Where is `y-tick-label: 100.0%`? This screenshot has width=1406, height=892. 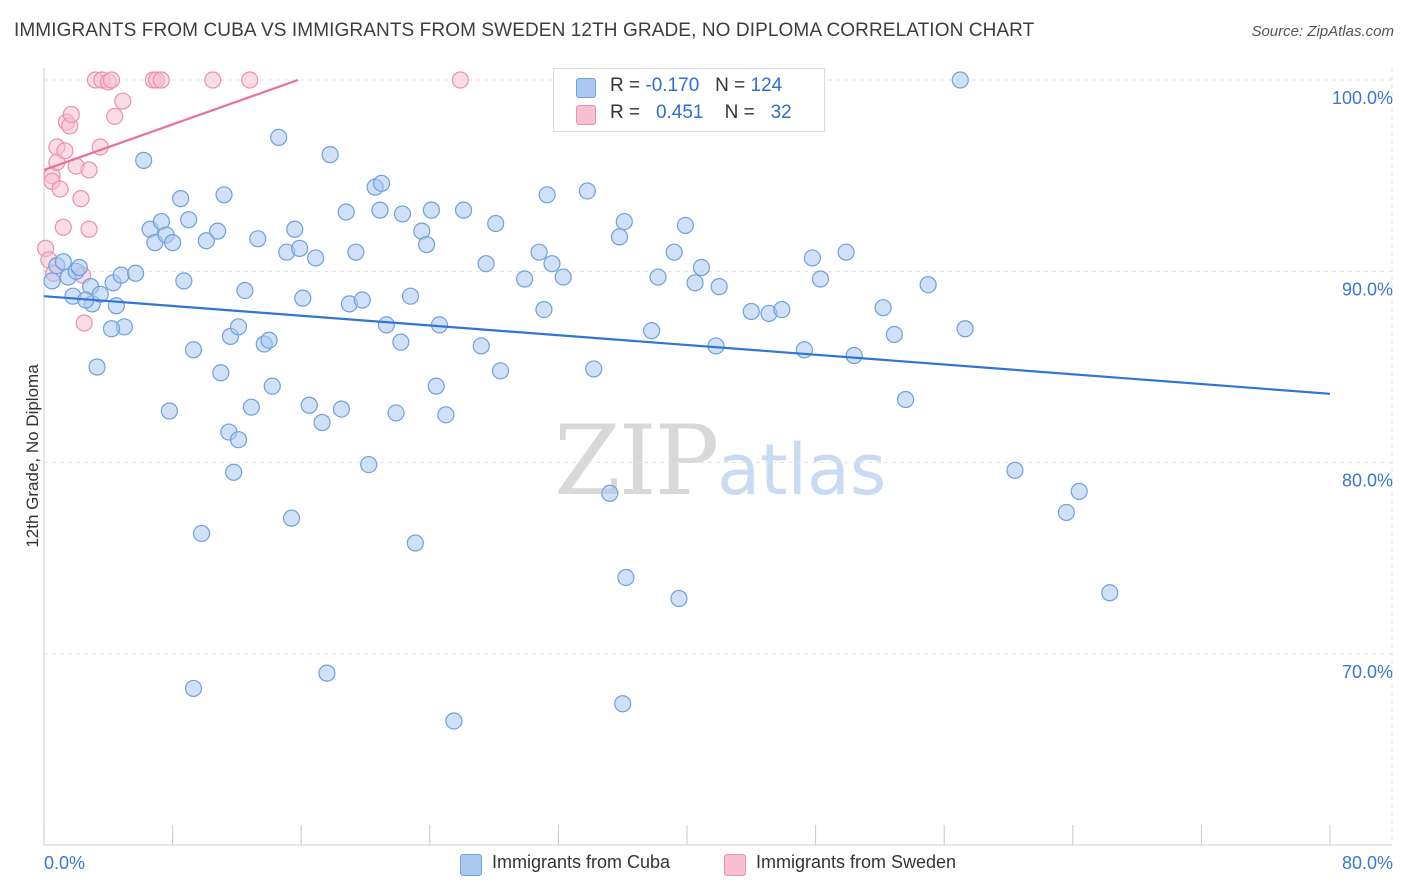 y-tick-label: 100.0% is located at coordinates (1362, 98).